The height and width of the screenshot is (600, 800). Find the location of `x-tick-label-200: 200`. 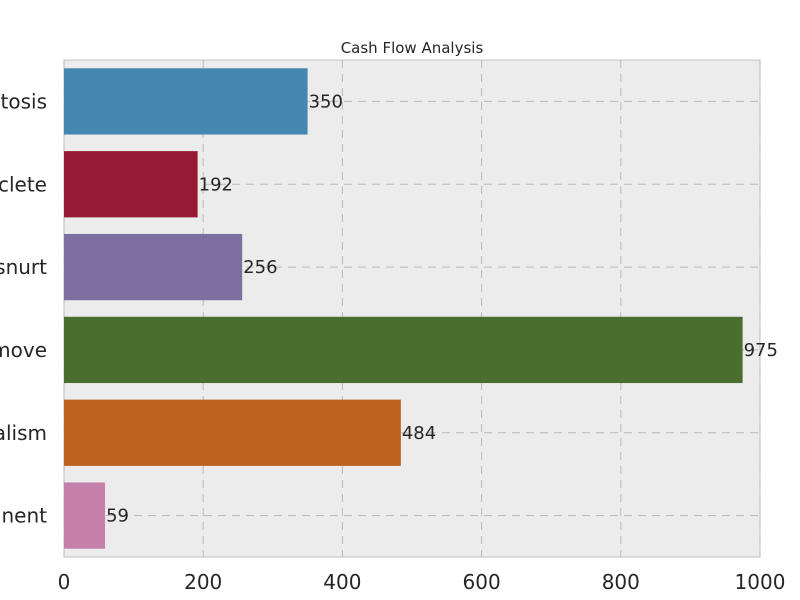

x-tick-label-200: 200 is located at coordinates (203, 582).